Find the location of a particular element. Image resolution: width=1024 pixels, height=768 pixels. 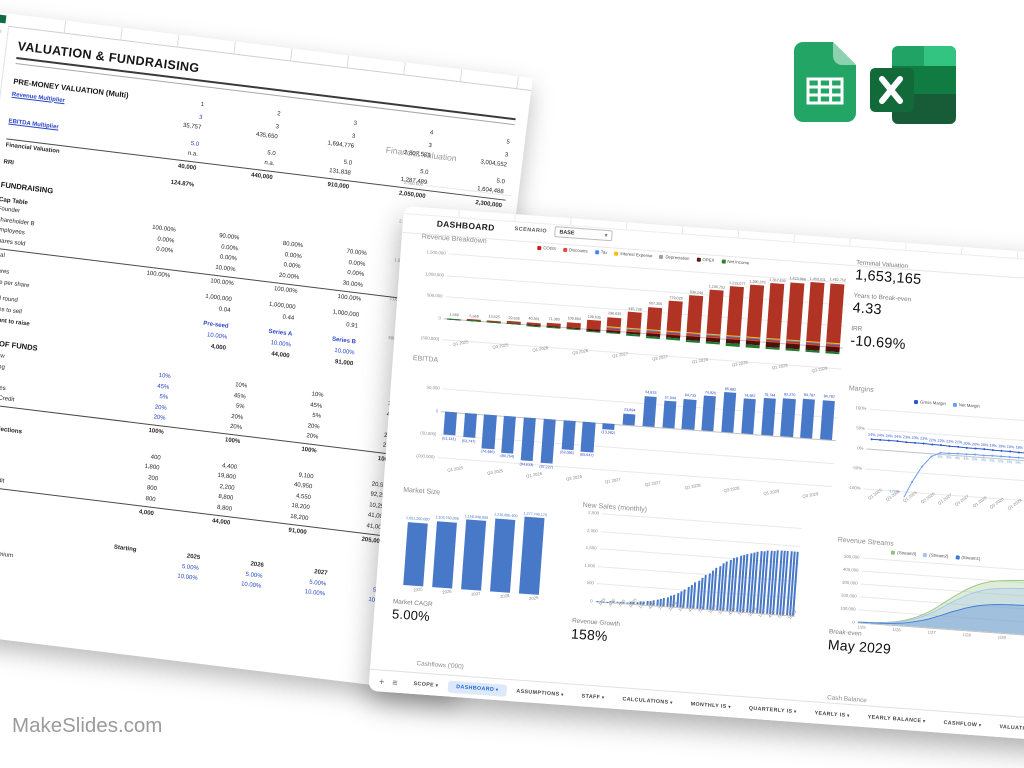

y-tick-label: (50,000) is located at coordinates (428, 433).